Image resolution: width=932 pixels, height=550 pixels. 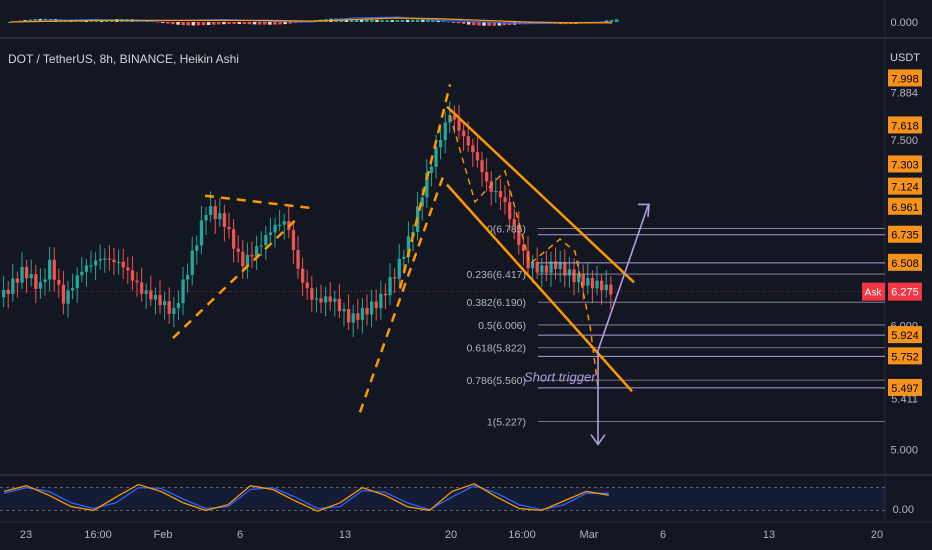 I want to click on fib-level-label: 1(5.227), so click(x=506, y=422).